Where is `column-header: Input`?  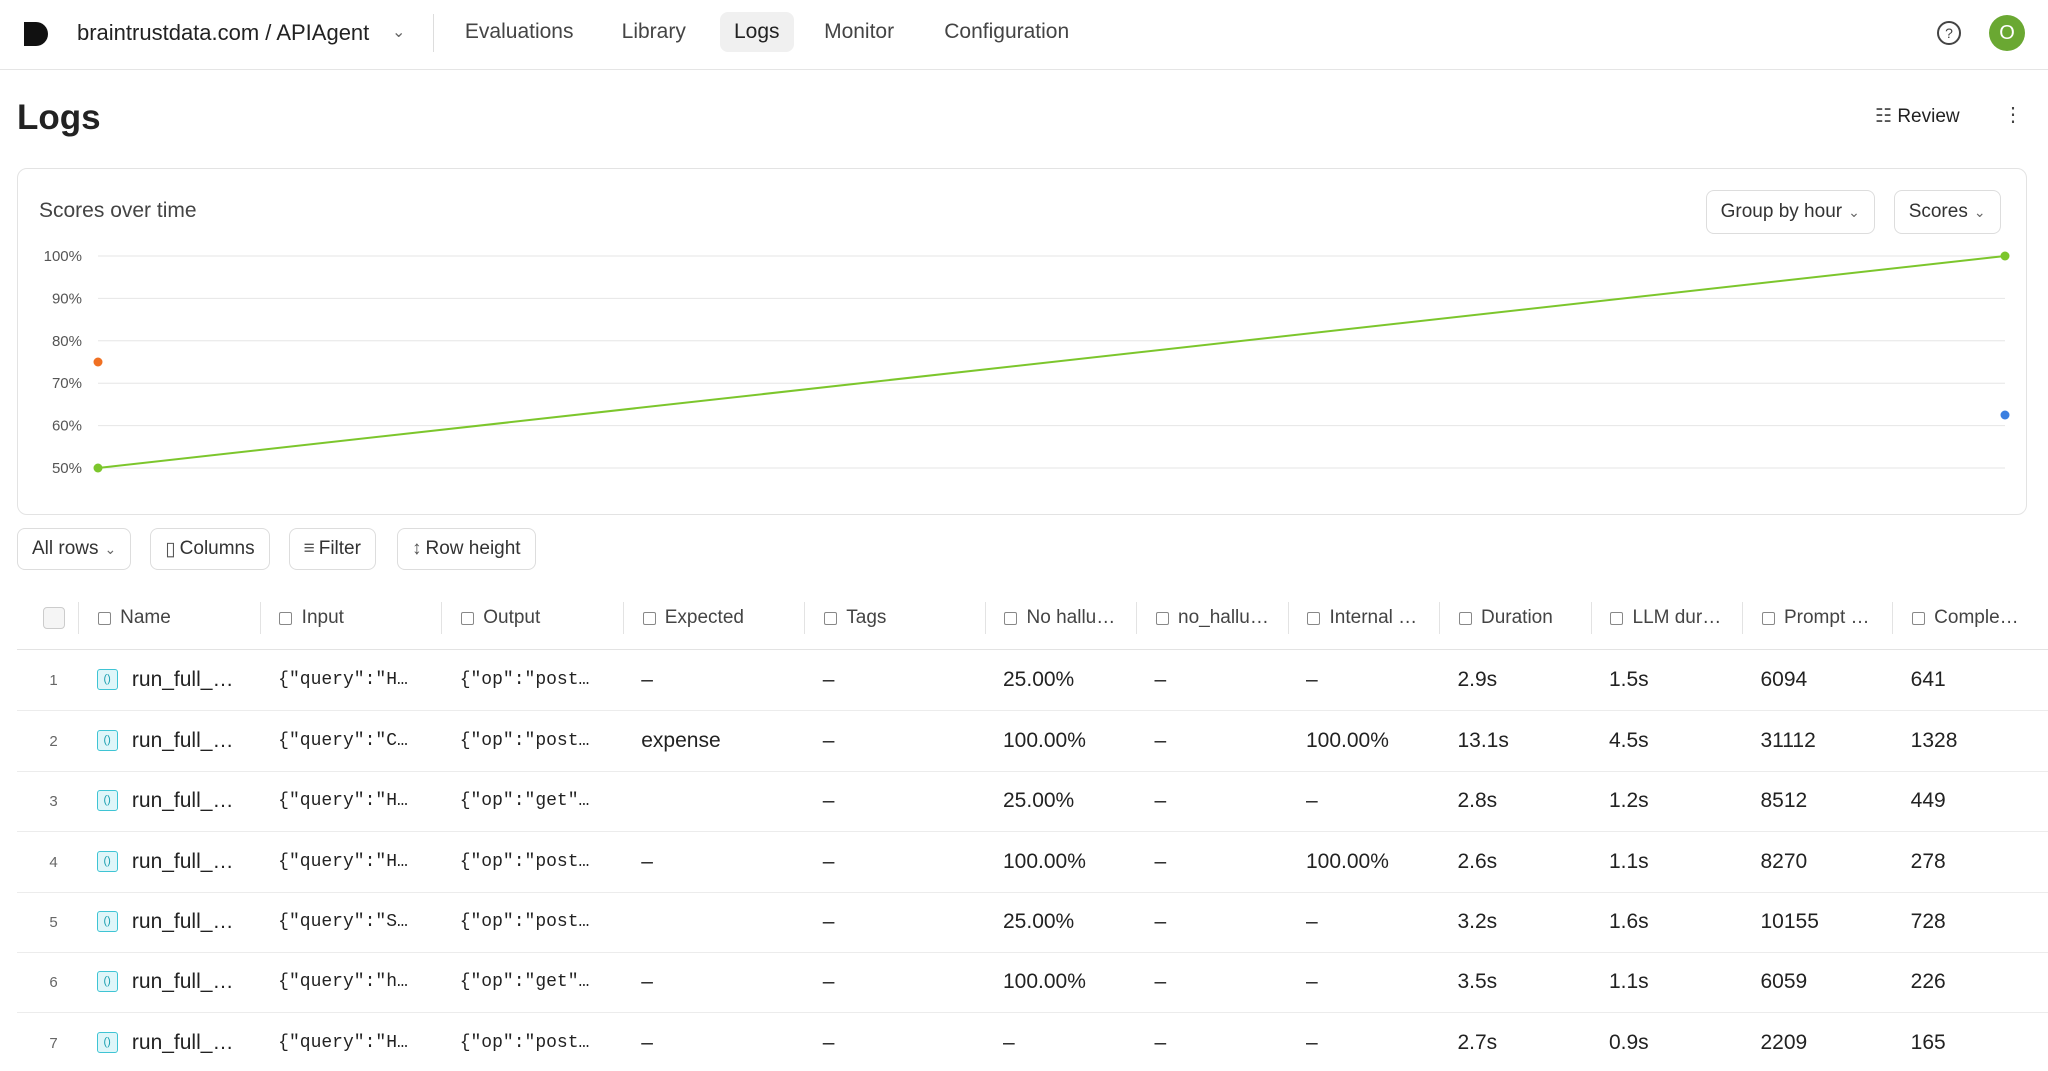
column-header: Input is located at coordinates (322, 617).